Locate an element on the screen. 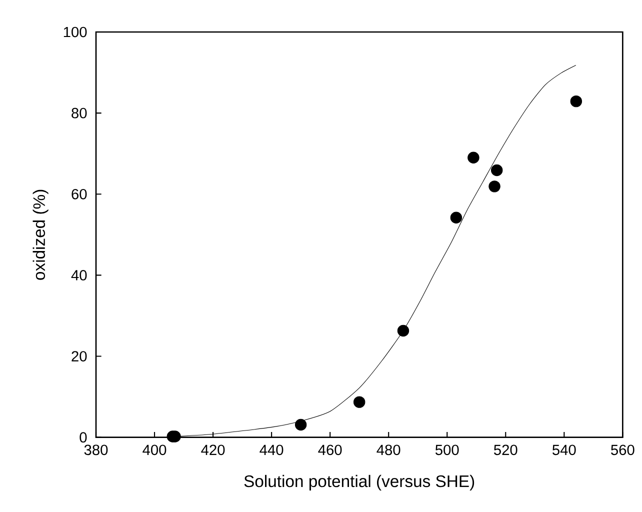  x-axis-title: Solution potential (versus SHE) is located at coordinates (359, 482).